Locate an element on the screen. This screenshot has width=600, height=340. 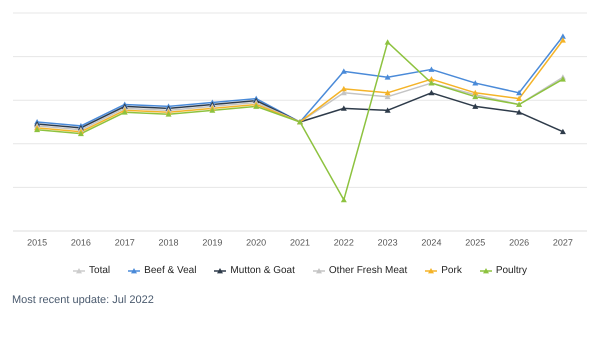
legend-label: Pork is located at coordinates (451, 270).